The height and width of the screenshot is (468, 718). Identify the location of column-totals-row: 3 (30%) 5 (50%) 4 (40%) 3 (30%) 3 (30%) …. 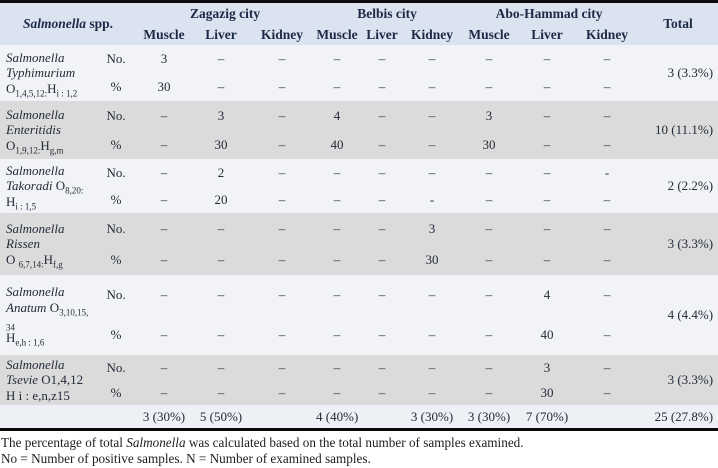
(359, 416).